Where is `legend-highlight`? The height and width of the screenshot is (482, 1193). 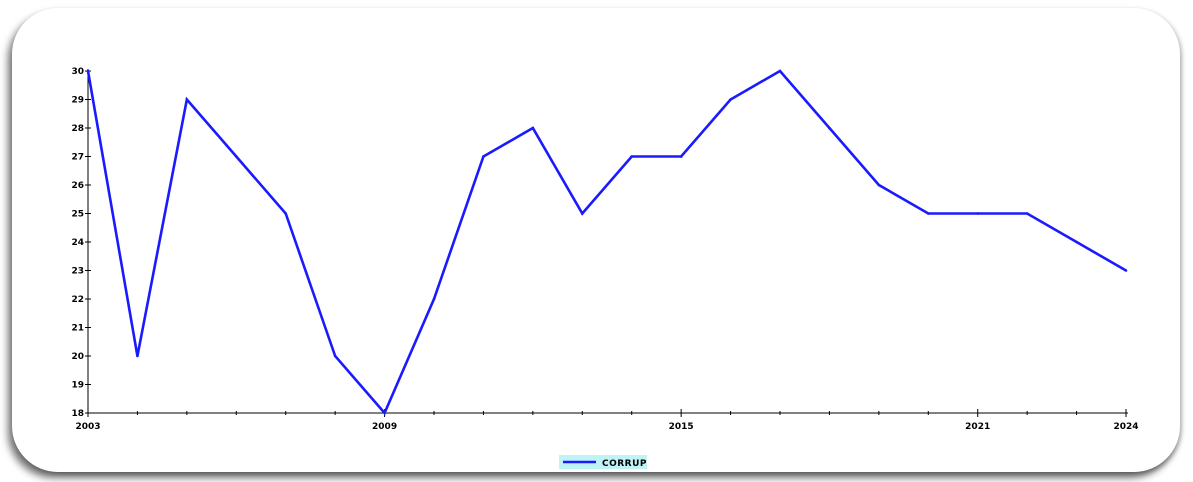 legend-highlight is located at coordinates (603, 462).